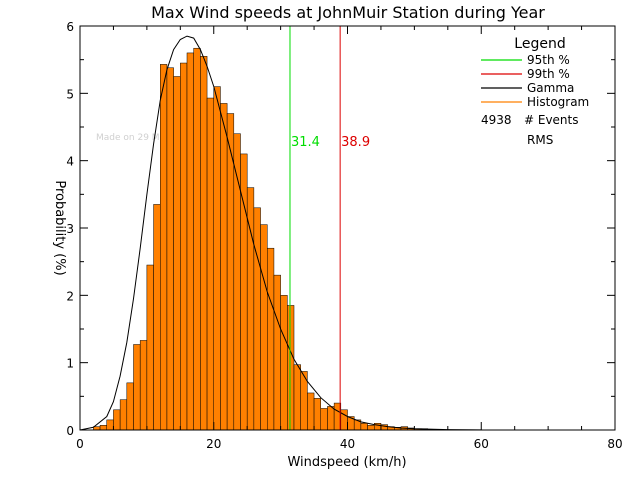  I want to click on x-tick-label: 80, so click(614, 444).